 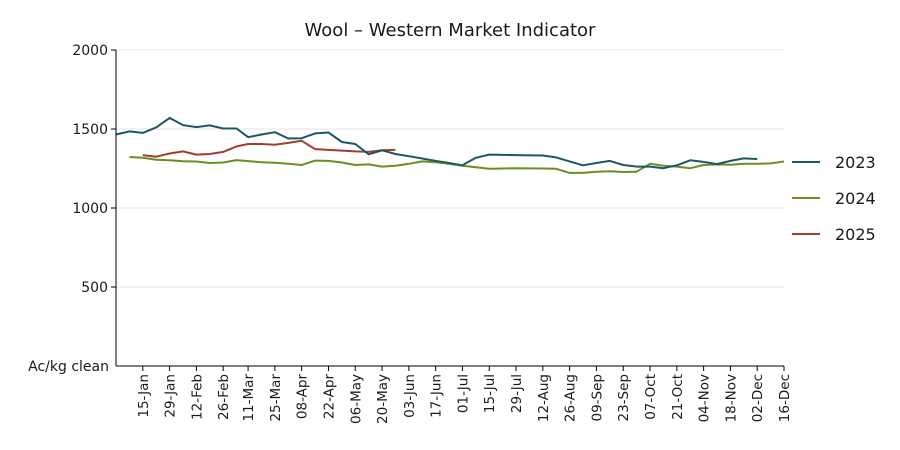 What do you see at coordinates (90, 130) in the screenshot?
I see `y-tick-label: 1500` at bounding box center [90, 130].